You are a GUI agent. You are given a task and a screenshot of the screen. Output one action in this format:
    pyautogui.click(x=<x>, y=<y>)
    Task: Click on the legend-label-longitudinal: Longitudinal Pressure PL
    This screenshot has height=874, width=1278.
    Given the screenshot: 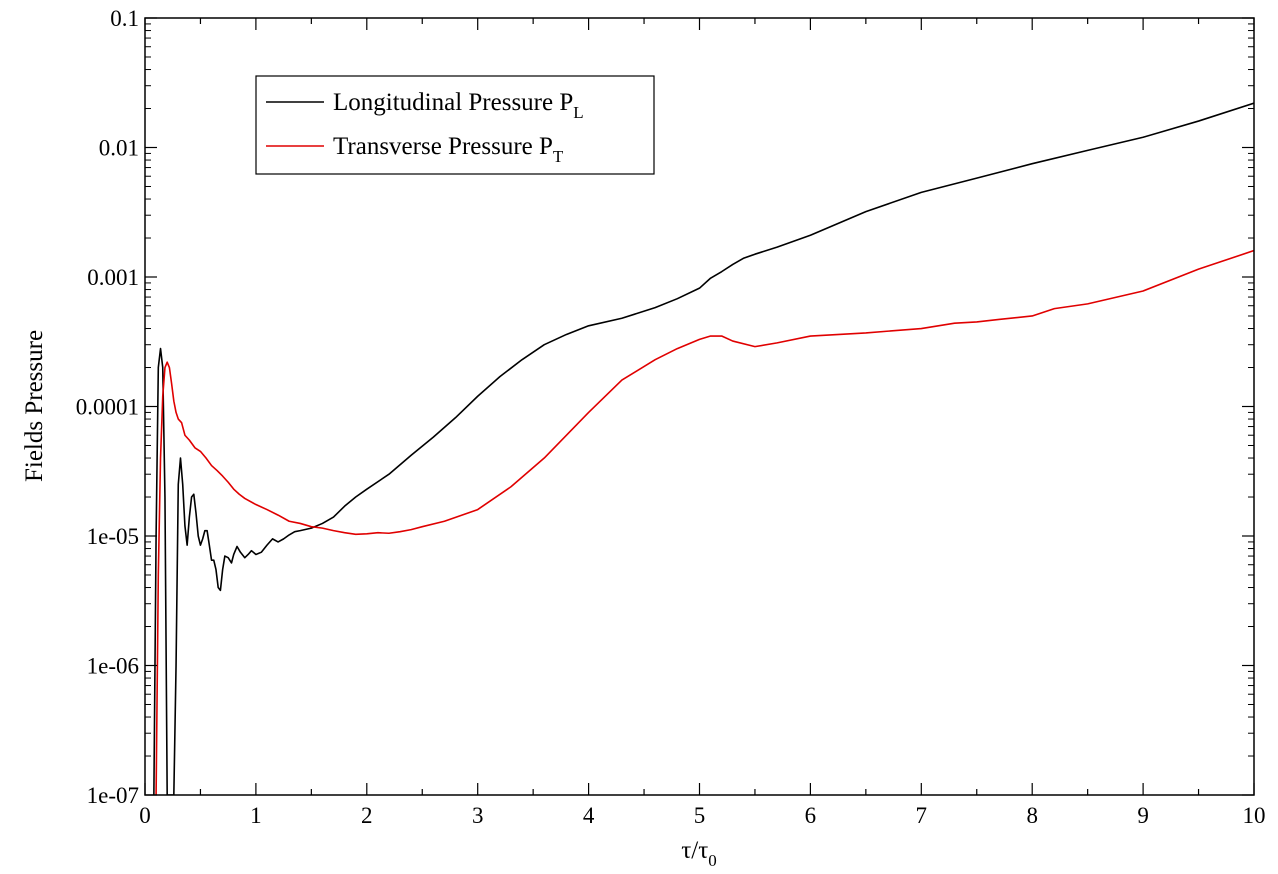 What is the action you would take?
    pyautogui.click(x=458, y=105)
    